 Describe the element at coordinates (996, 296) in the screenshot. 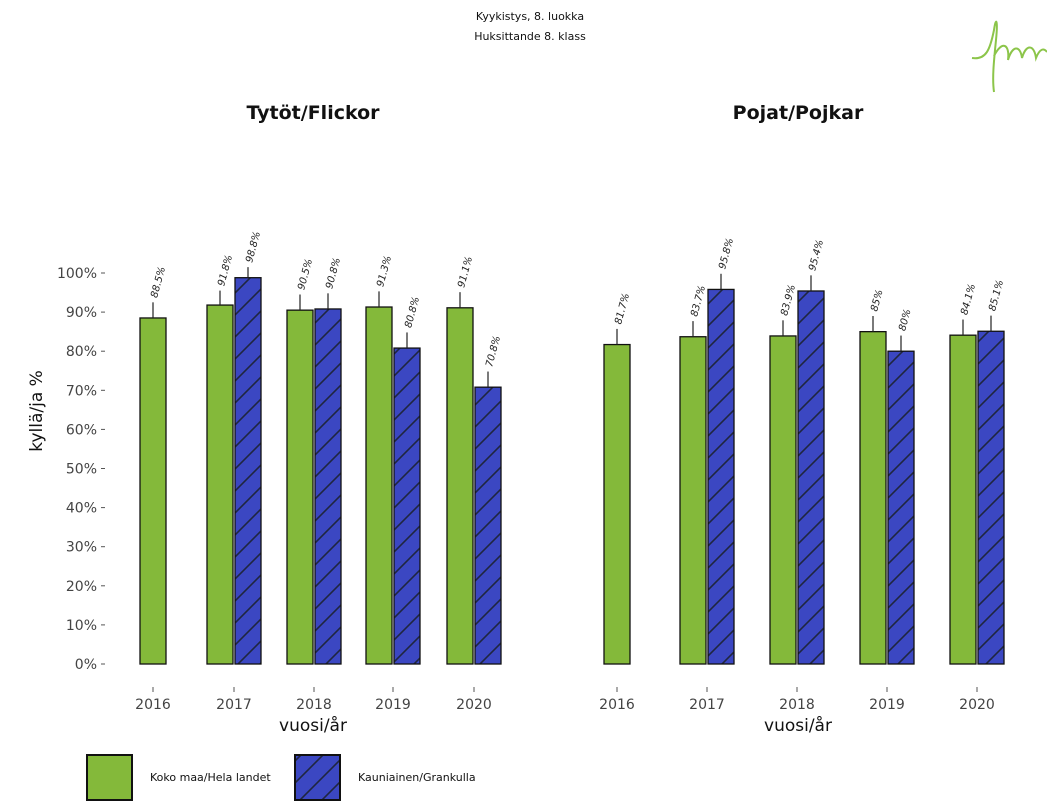

I see `data-label: 85.1%` at that location.